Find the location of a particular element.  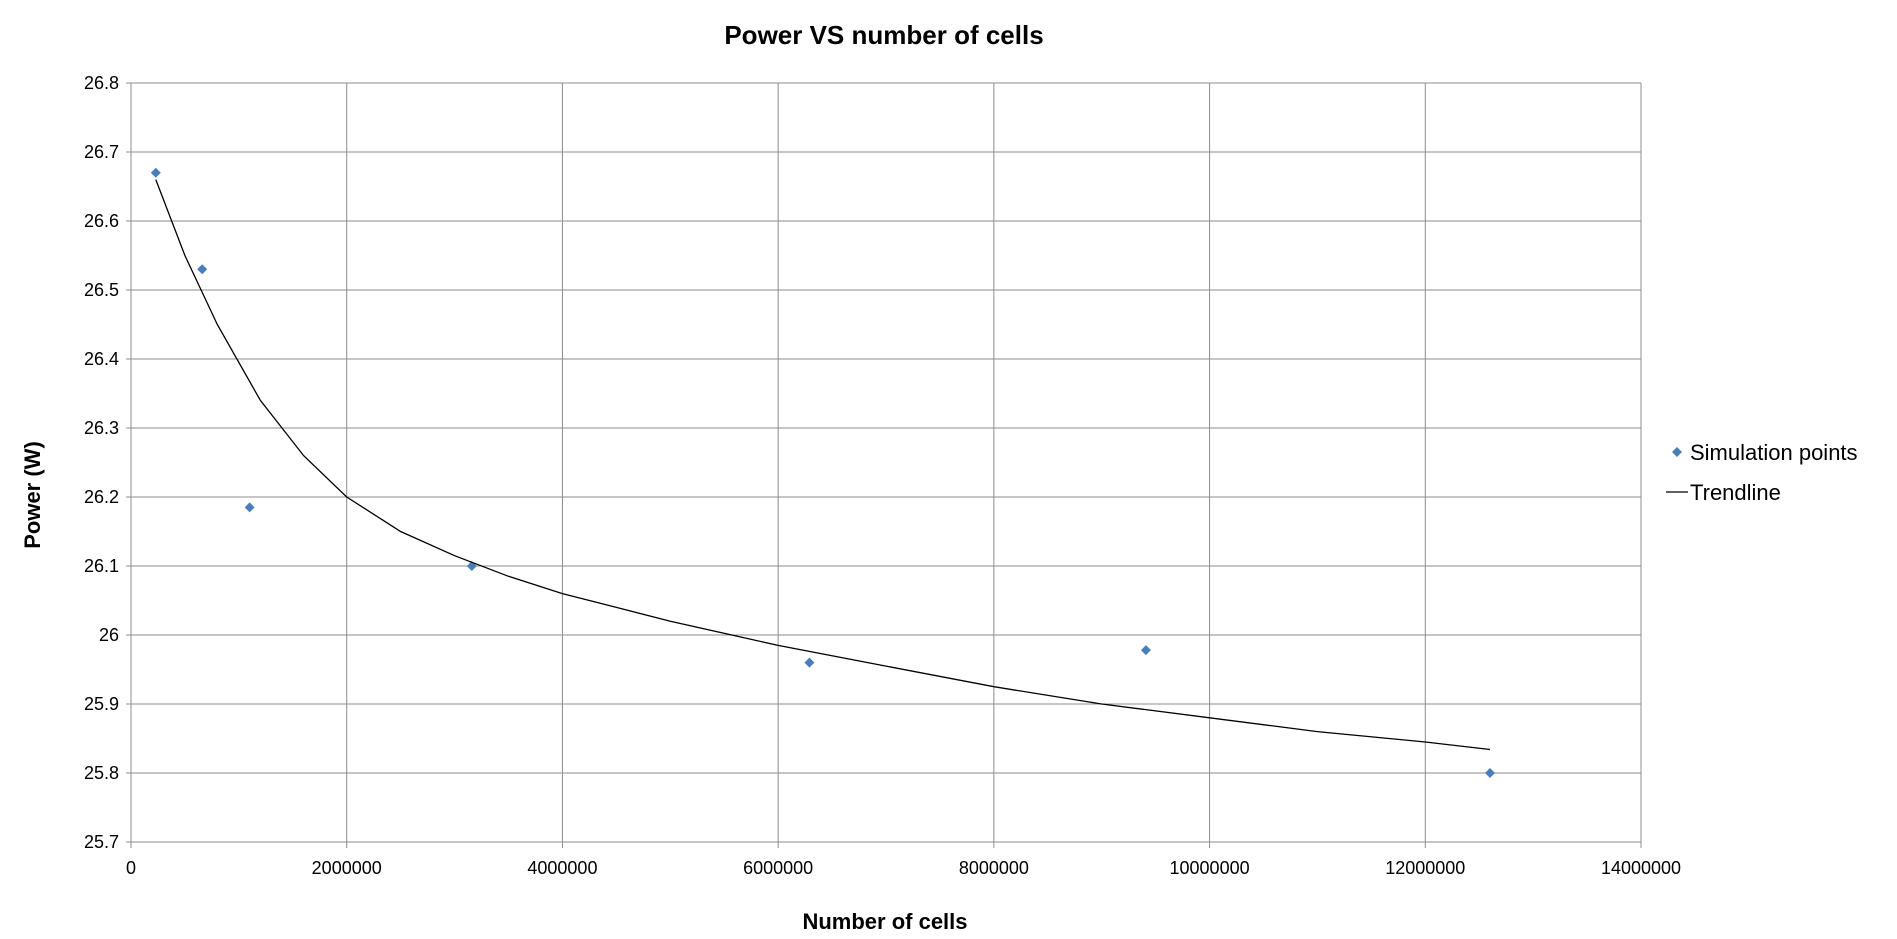

x-tick-label: 14000000 is located at coordinates (1641, 868).